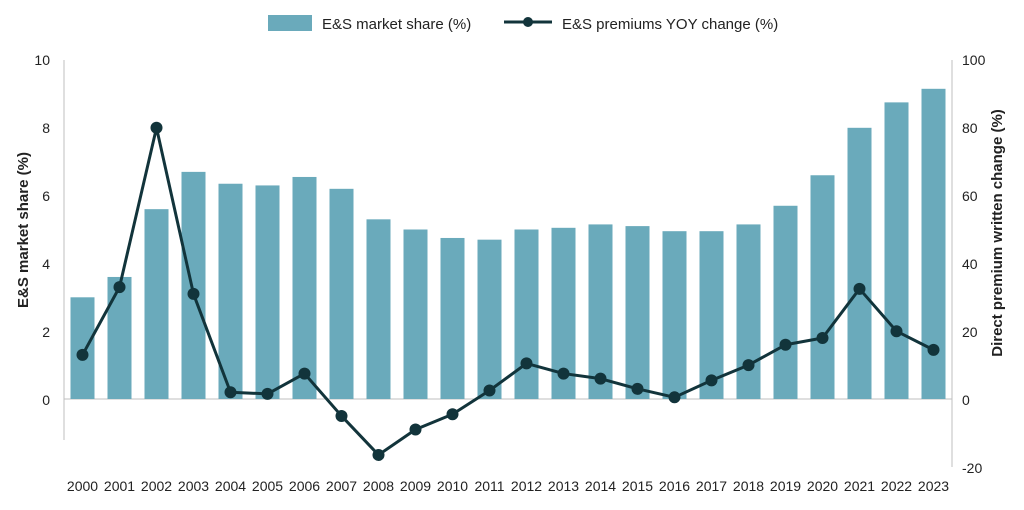  What do you see at coordinates (378, 309) in the screenshot?
I see `bar-2008` at bounding box center [378, 309].